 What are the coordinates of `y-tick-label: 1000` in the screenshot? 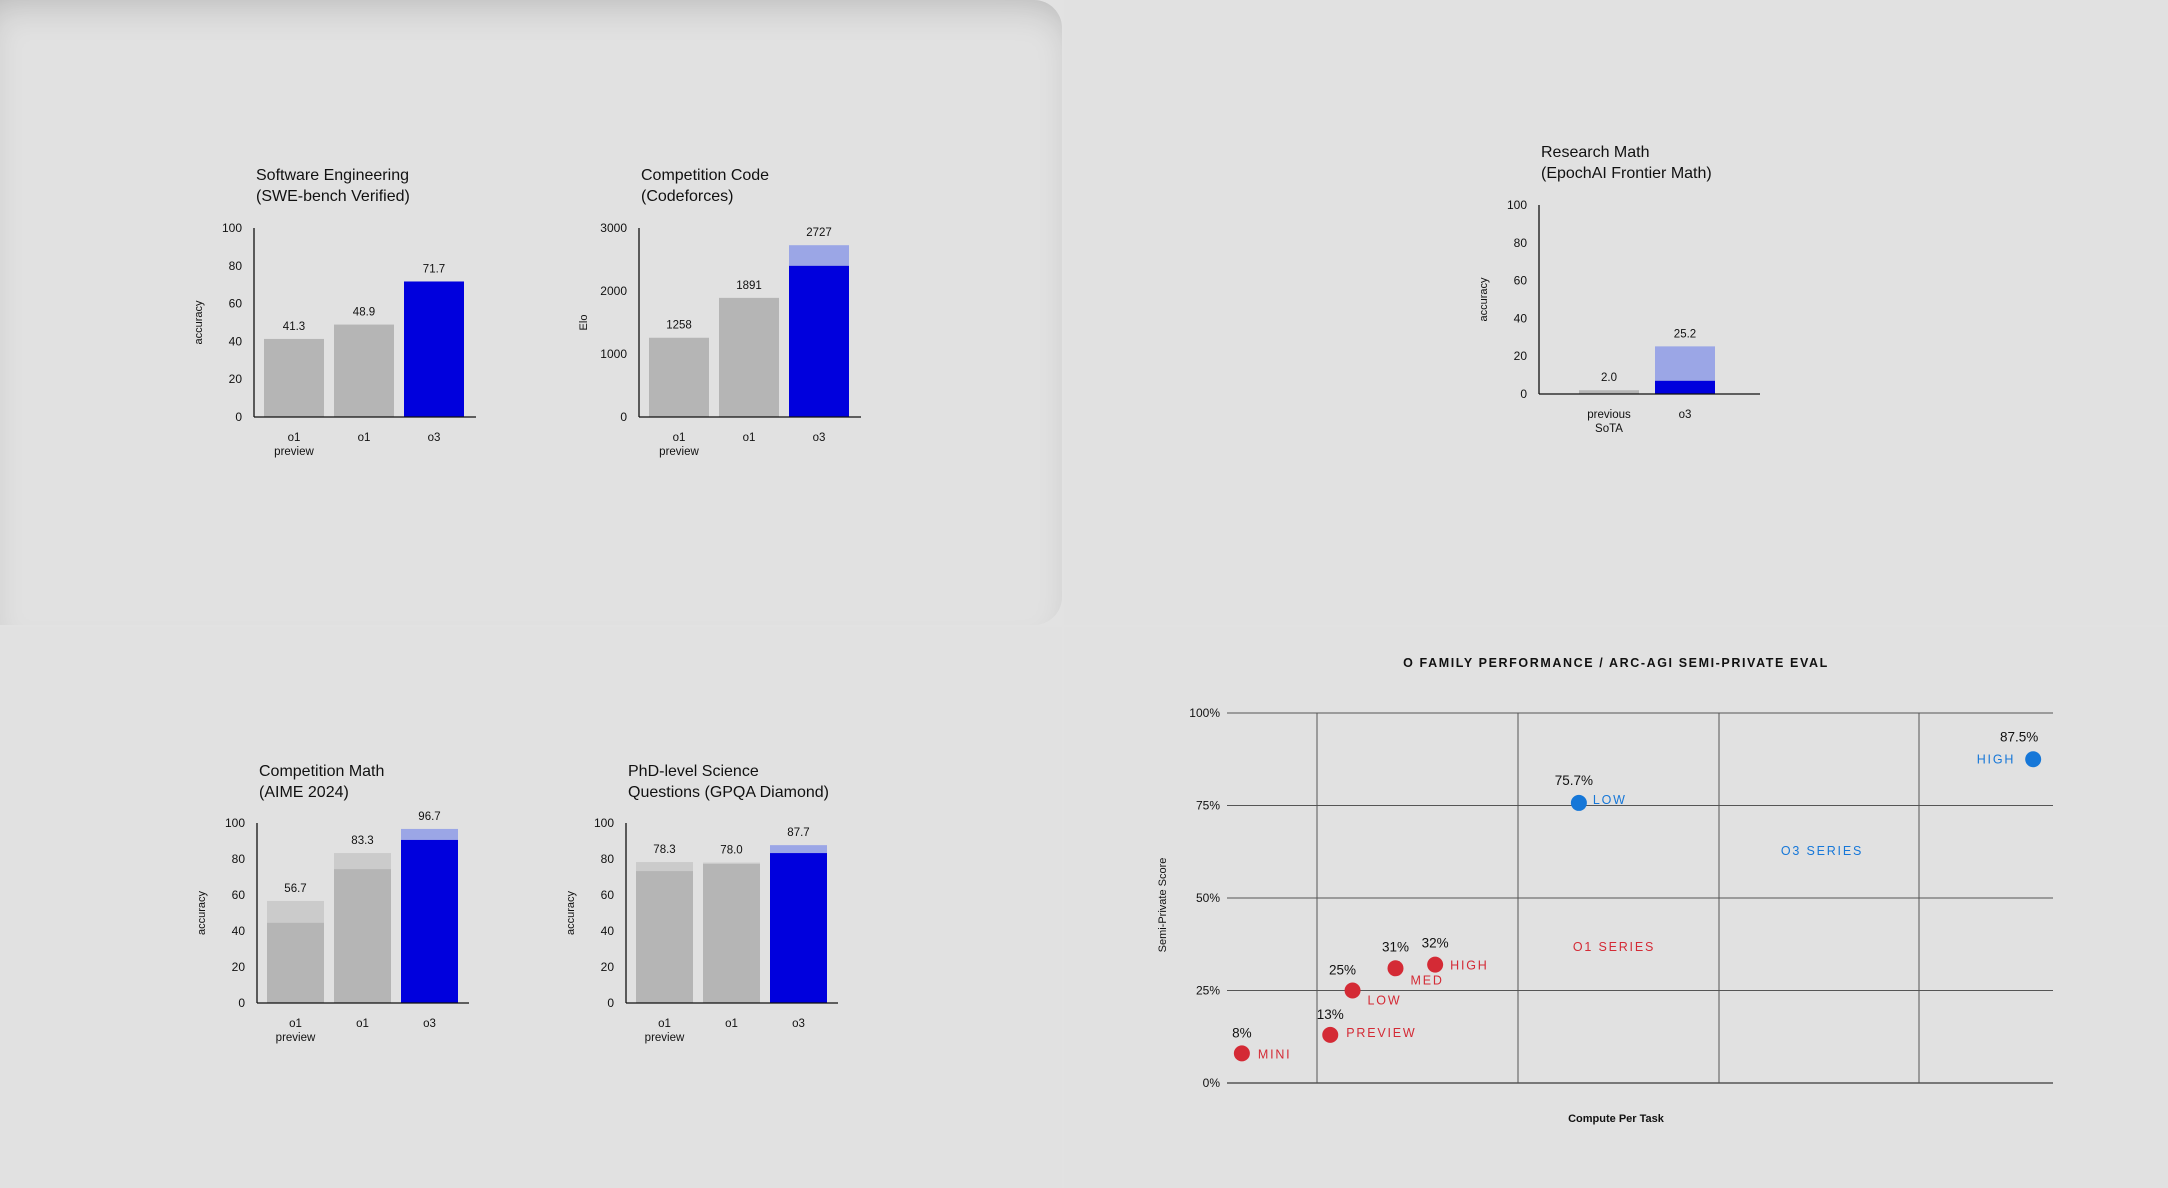 It's located at (613, 354).